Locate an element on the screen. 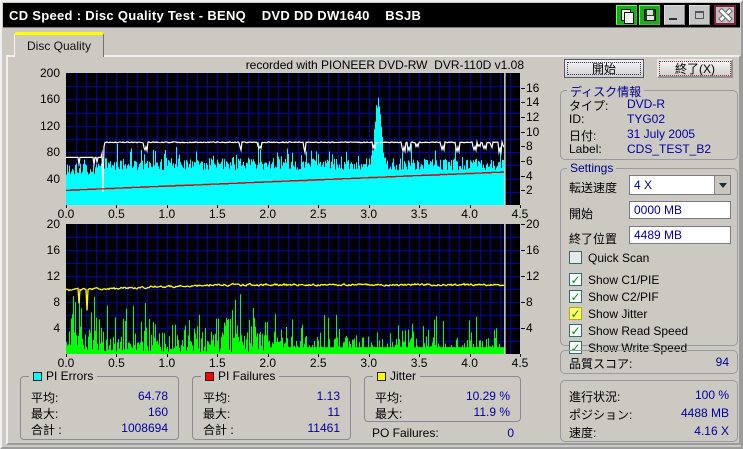  status-label: 速度: is located at coordinates (583, 433).